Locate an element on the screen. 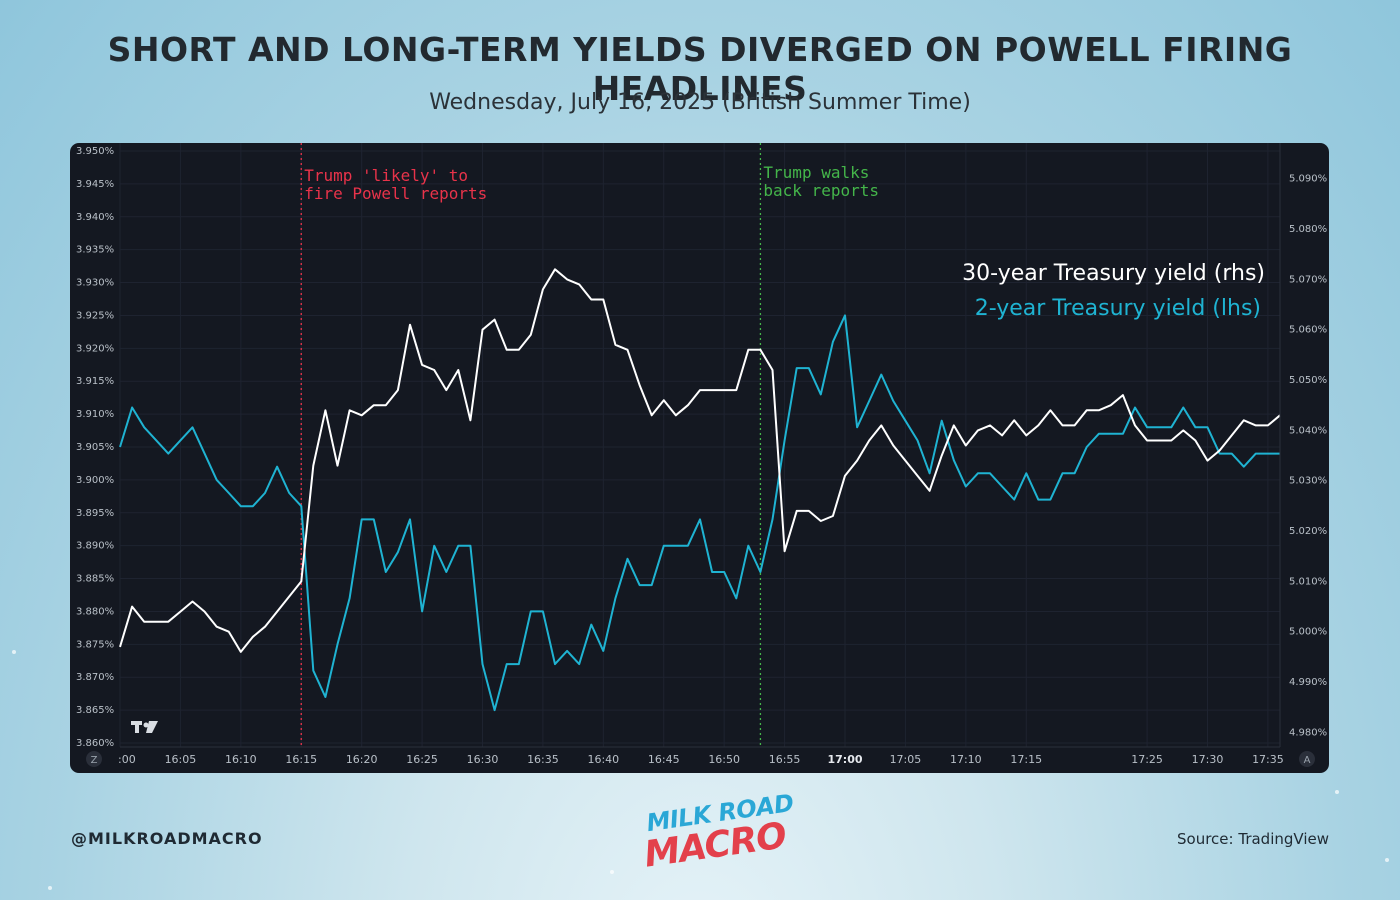 This screenshot has width=1400, height=900. annotation-firing-line1: Trump 'likely' to is located at coordinates (386, 175).